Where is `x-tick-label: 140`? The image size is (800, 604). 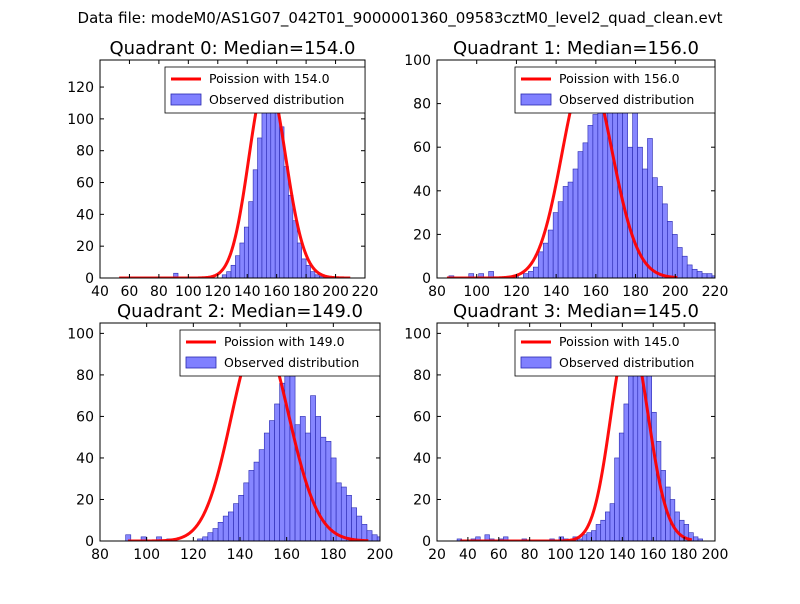
x-tick-label: 140 is located at coordinates (240, 555).